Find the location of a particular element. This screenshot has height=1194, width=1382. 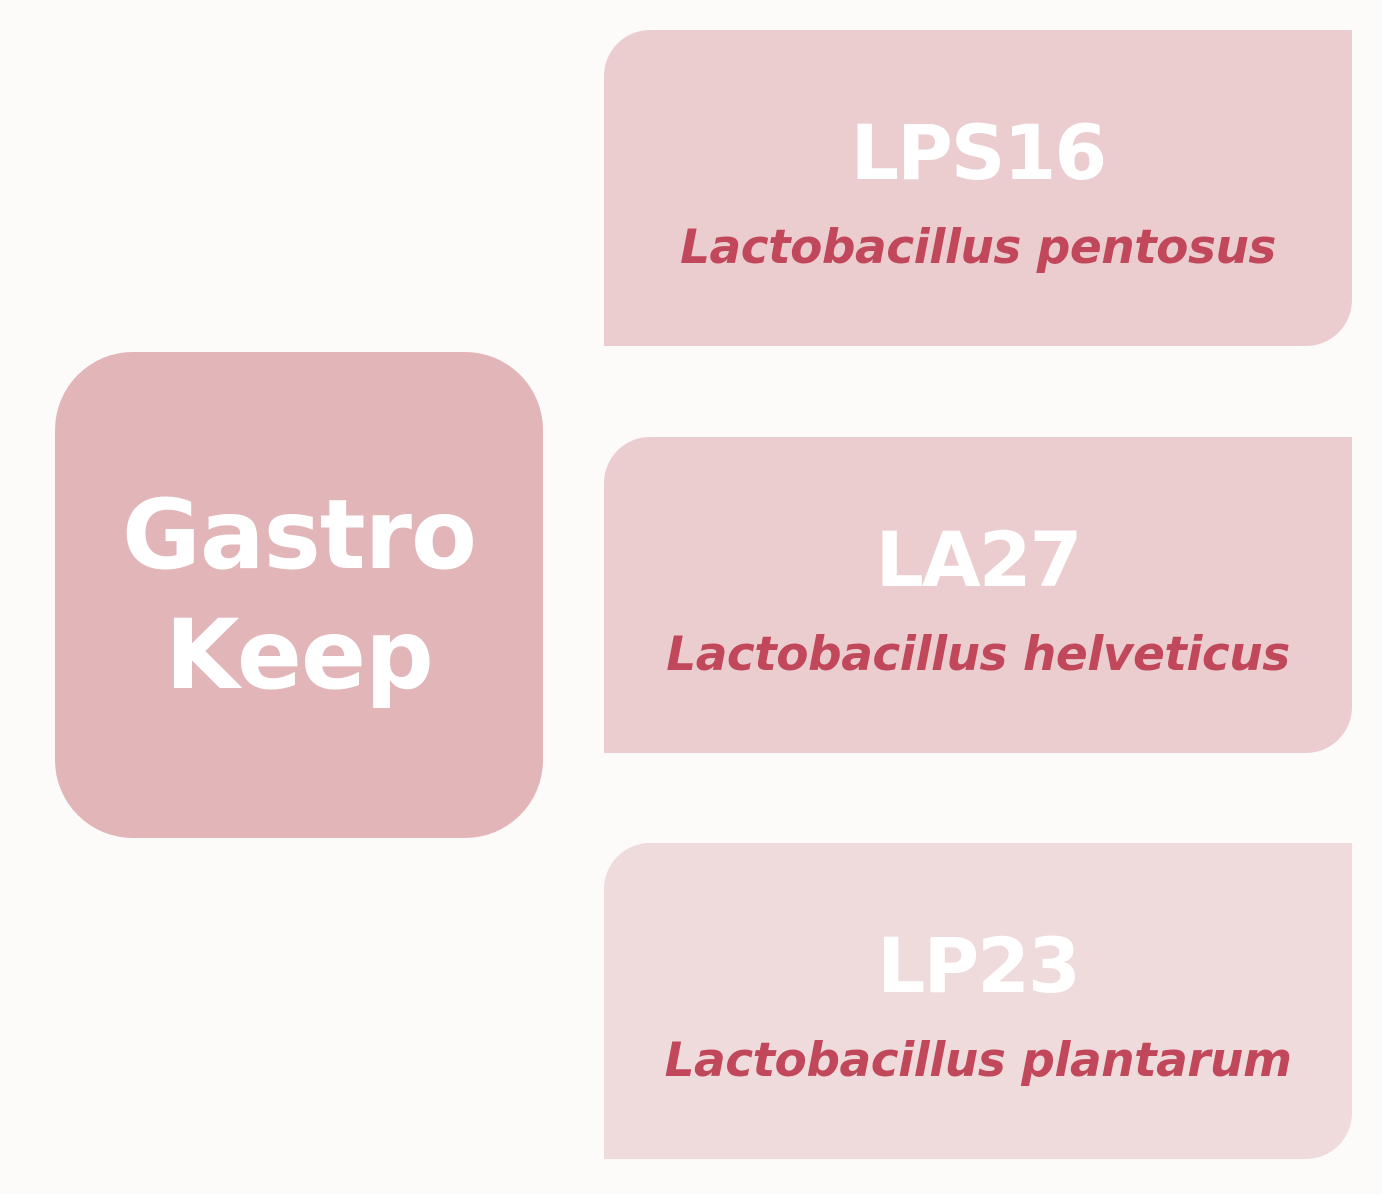

strain-code: LP23 is located at coordinates (979, 965).